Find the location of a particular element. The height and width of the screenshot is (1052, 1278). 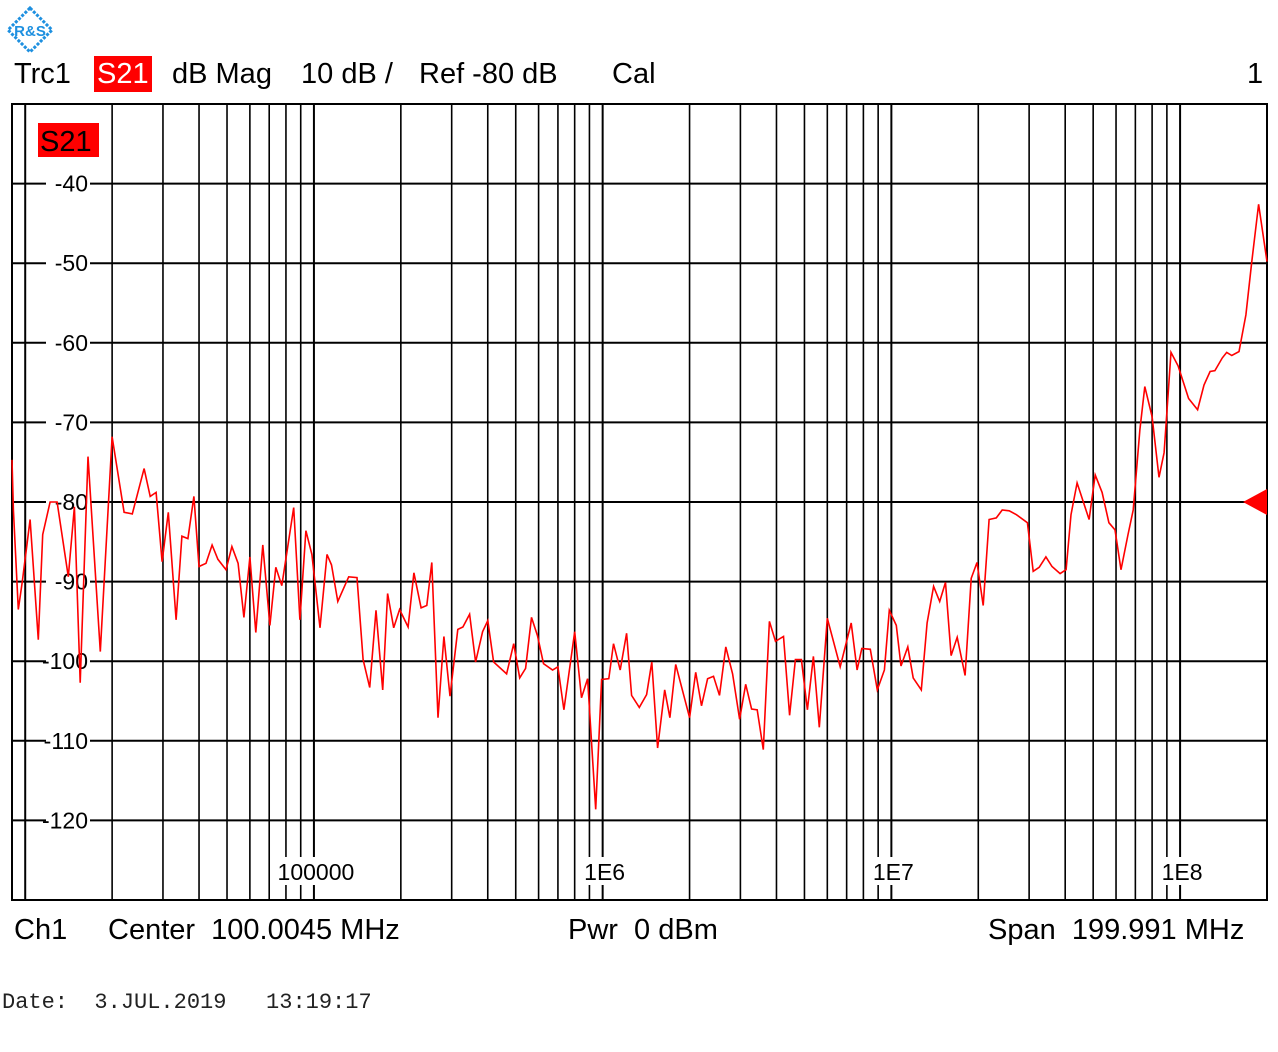

y-tick-label: -70 is located at coordinates (71, 422).